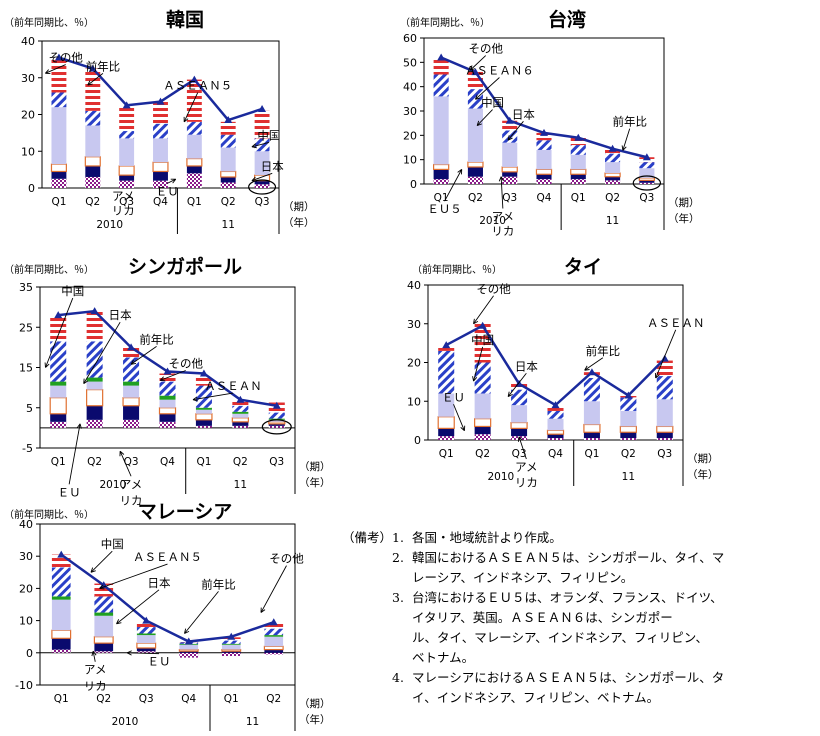  Describe the element at coordinates (577, 678) in the screenshot. I see `note-line: 4. マレーシアにおけるＡＳＥＡＮ５は、シンガポール、タ` at that location.